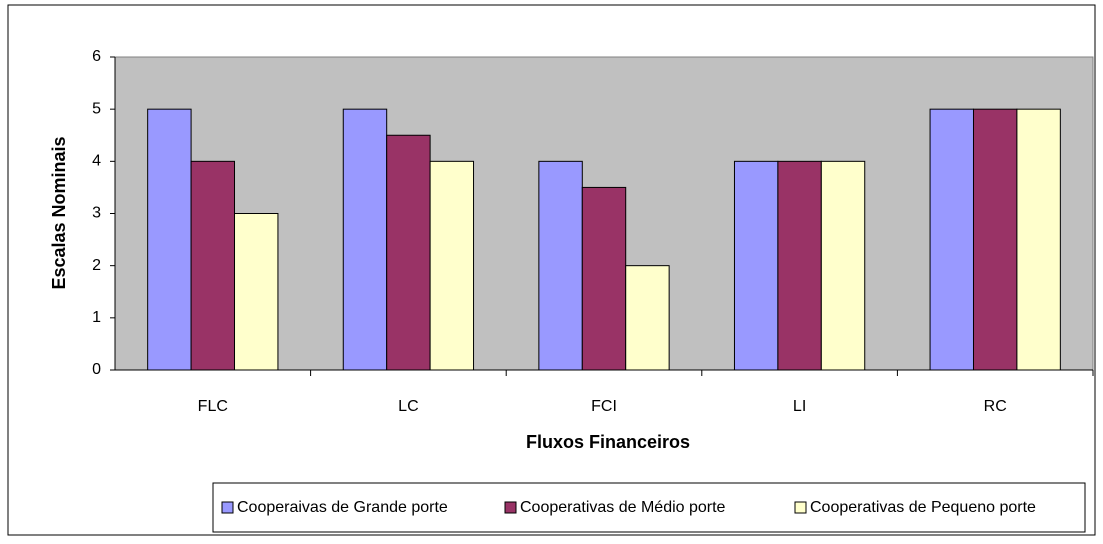 The height and width of the screenshot is (544, 1103). Describe the element at coordinates (408, 406) in the screenshot. I see `x-tick-label: LC` at that location.